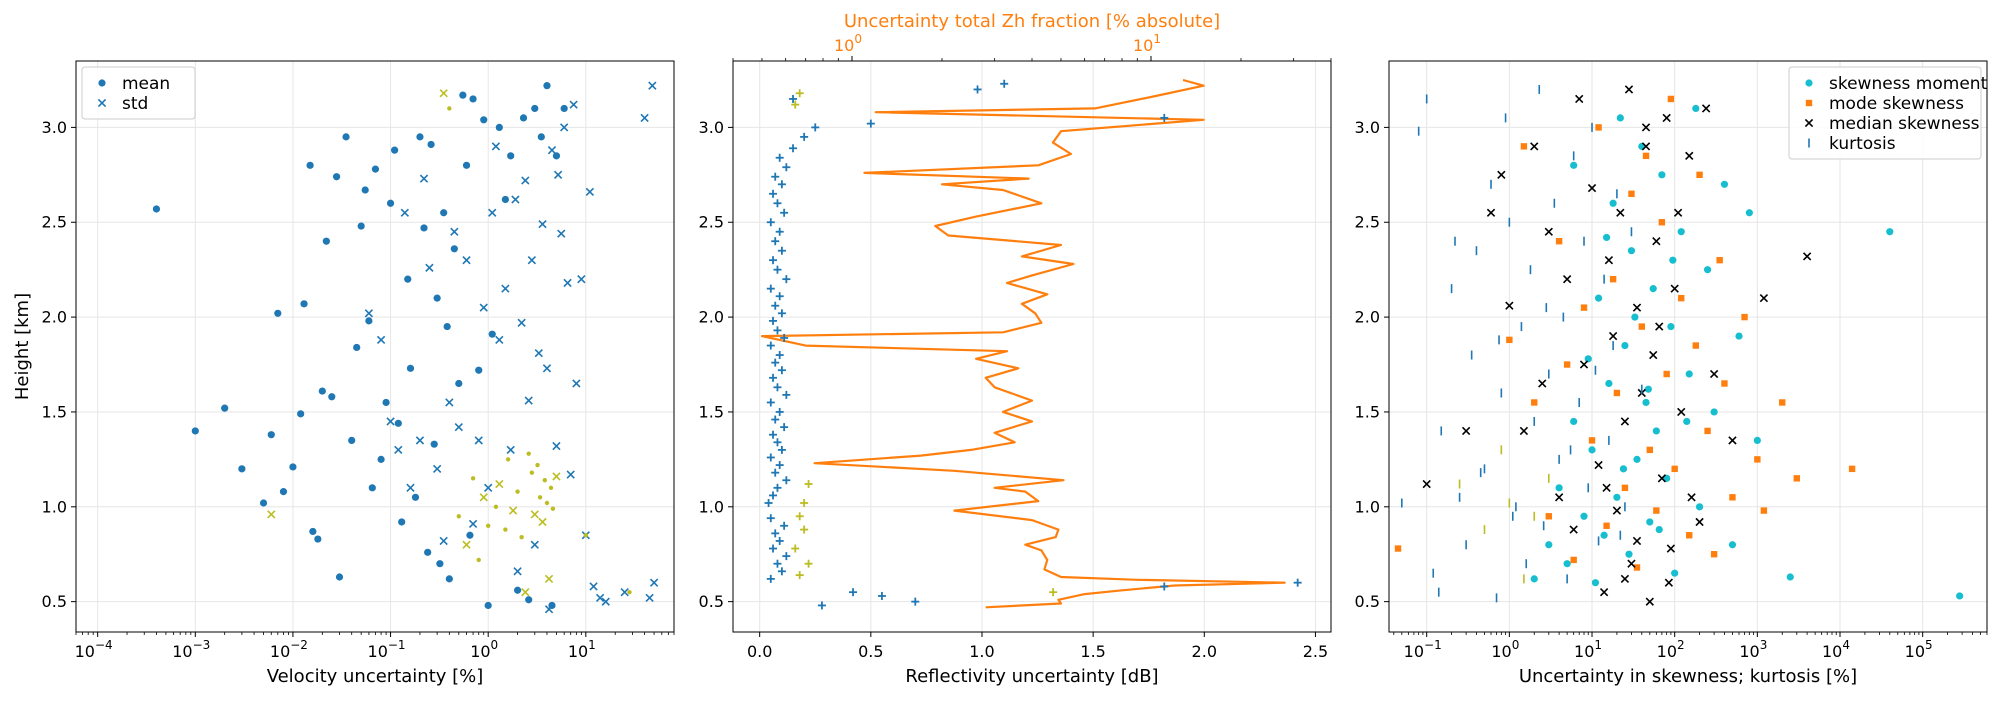 This screenshot has width=2000, height=704. What do you see at coordinates (711, 506) in the screenshot?
I see `y-tick-label: 1.0` at bounding box center [711, 506].